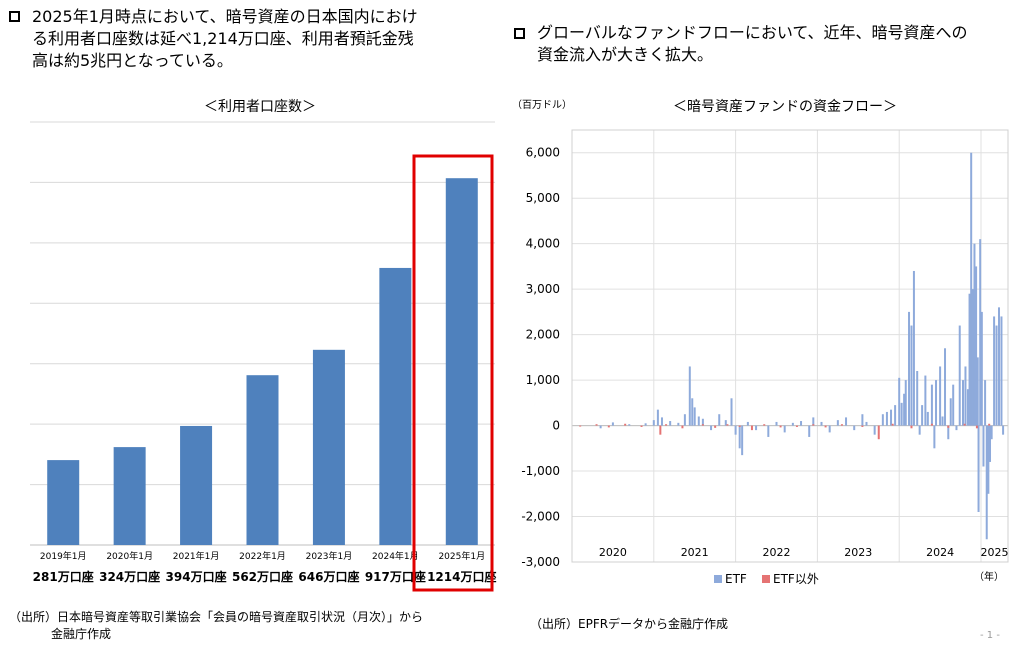  What do you see at coordinates (223, 38) in the screenshot?
I see `left-heading-line: る利用者口座数は延べ1,214万口座、利用者預託金残` at bounding box center [223, 38].